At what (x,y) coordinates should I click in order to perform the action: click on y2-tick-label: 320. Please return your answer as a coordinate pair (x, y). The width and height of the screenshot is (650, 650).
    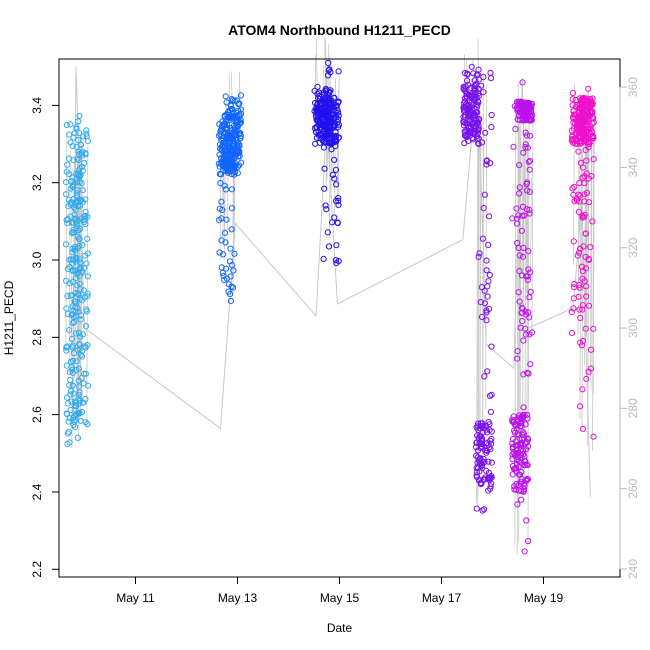
    Looking at the image, I should click on (633, 247).